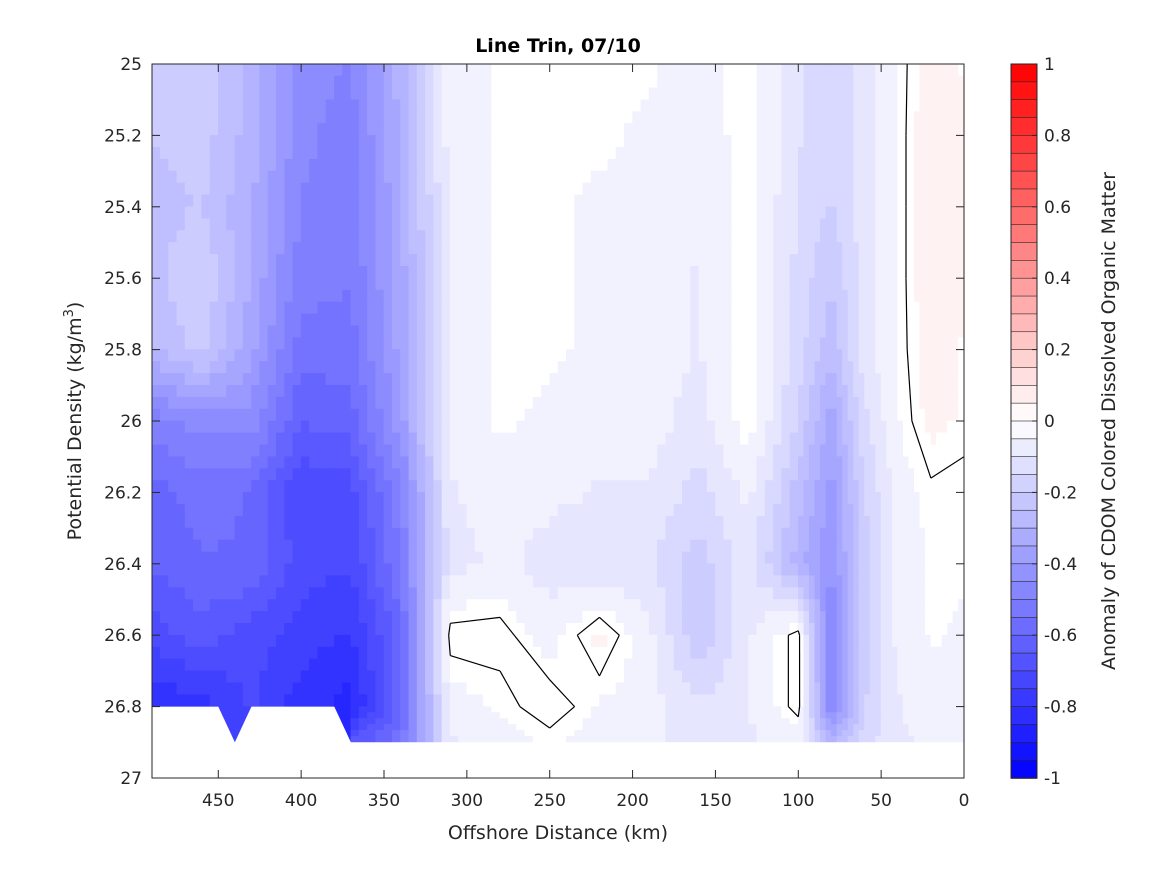 Image resolution: width=1167 pixels, height=875 pixels. What do you see at coordinates (123, 208) in the screenshot?
I see `y-tick-label: 25.4` at bounding box center [123, 208].